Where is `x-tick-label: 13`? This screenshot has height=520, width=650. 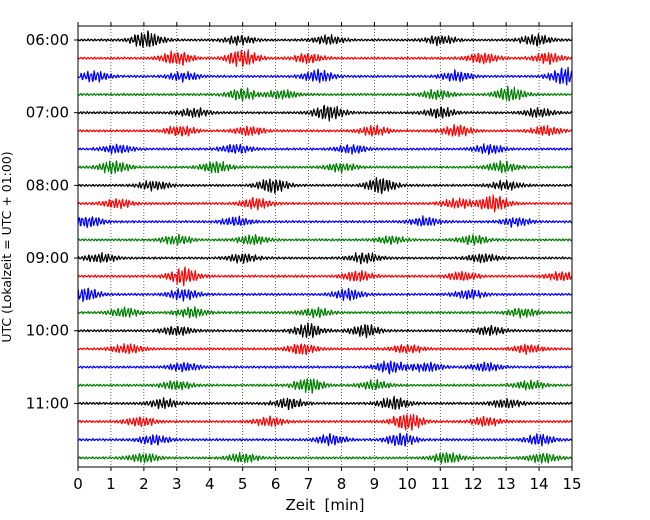 x-tick-label: 13 is located at coordinates (506, 484).